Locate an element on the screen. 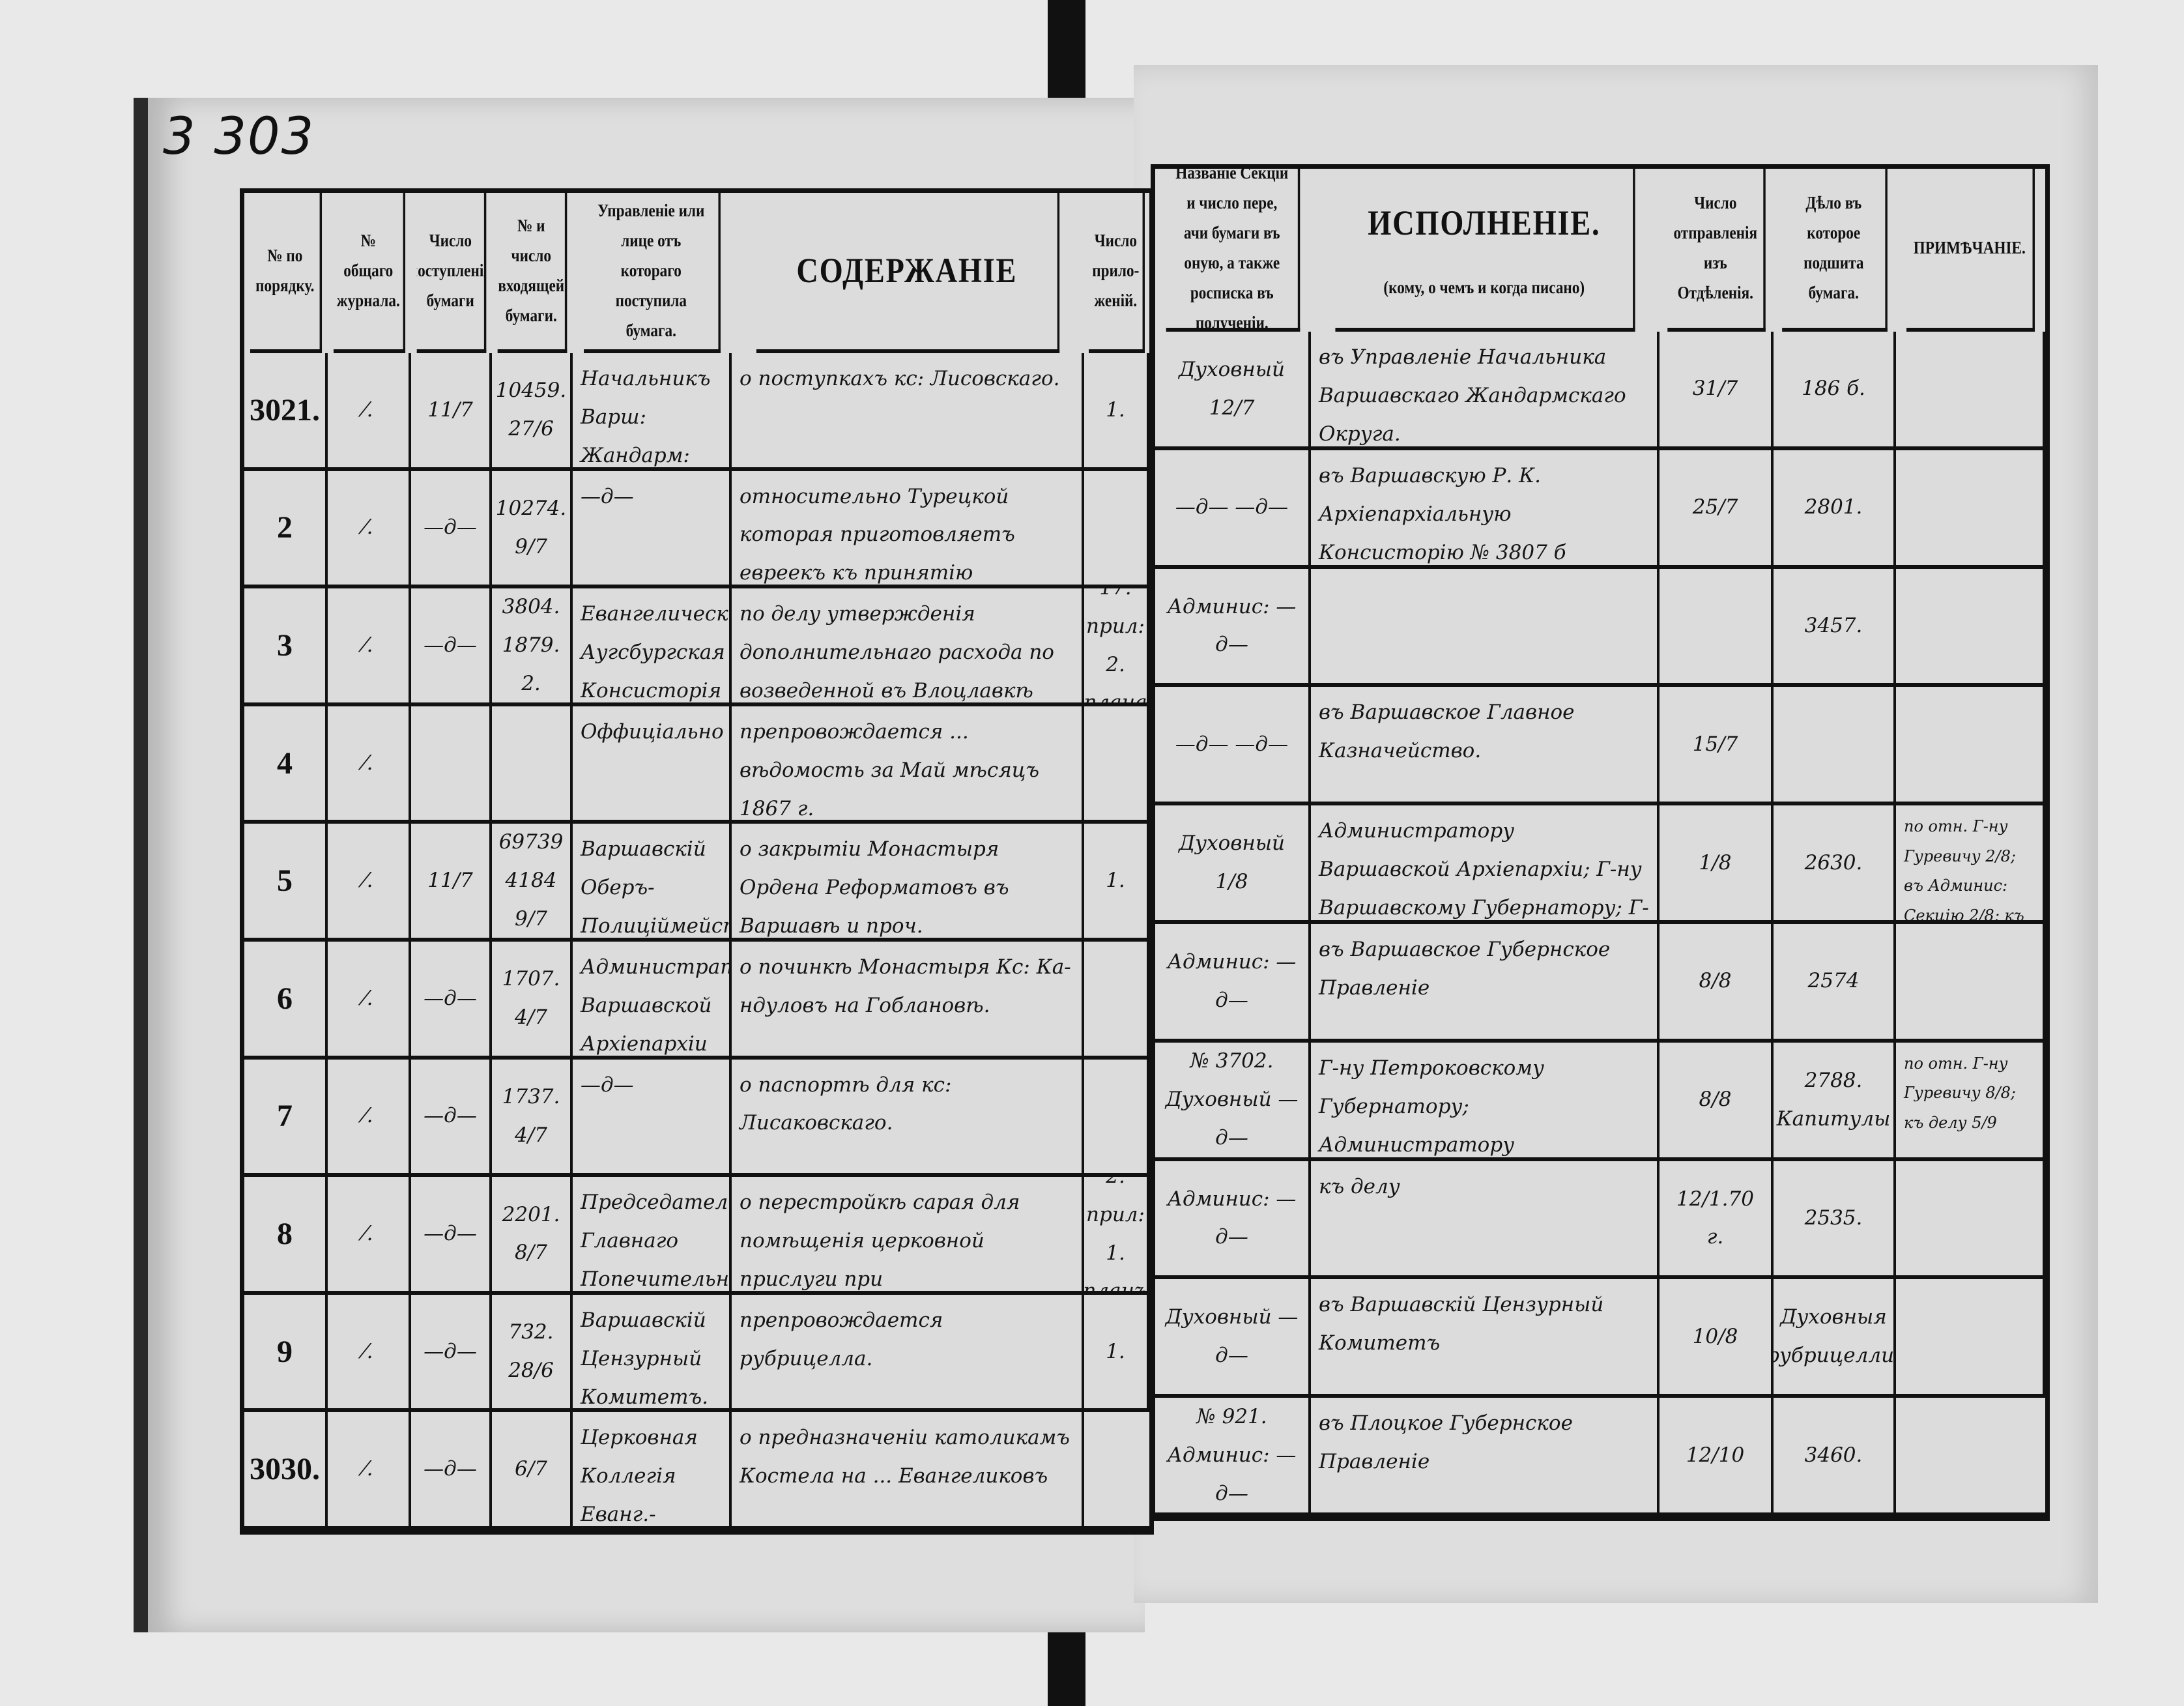  cell-content: о поступкахъ кс: Лисовскаго. is located at coordinates (908, 412).